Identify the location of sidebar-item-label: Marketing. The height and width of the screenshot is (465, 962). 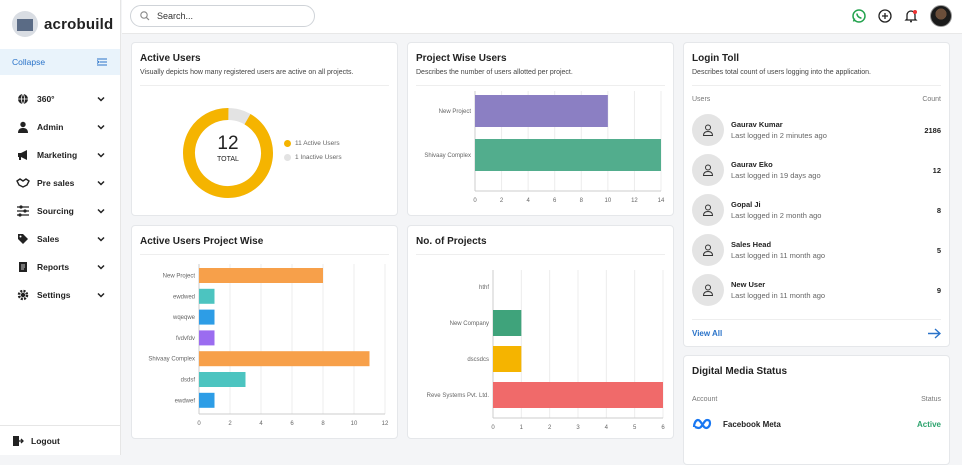
(57, 155).